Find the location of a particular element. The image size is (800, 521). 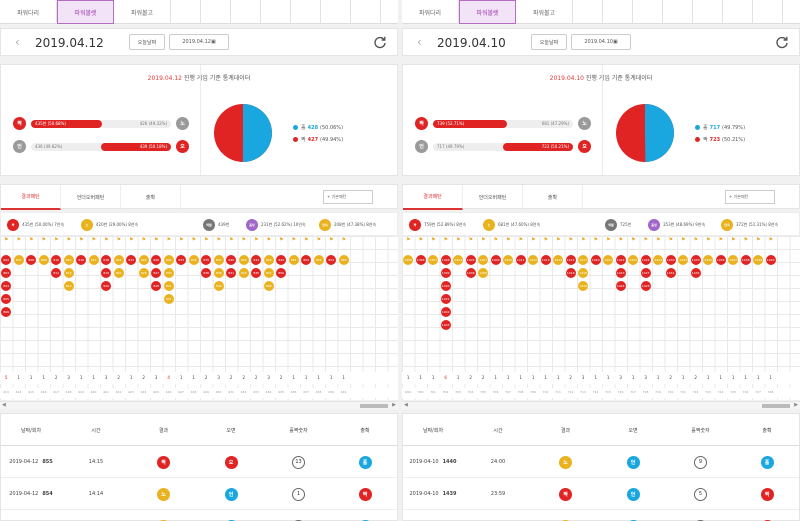

round-number: 421 is located at coordinates (106, 392).